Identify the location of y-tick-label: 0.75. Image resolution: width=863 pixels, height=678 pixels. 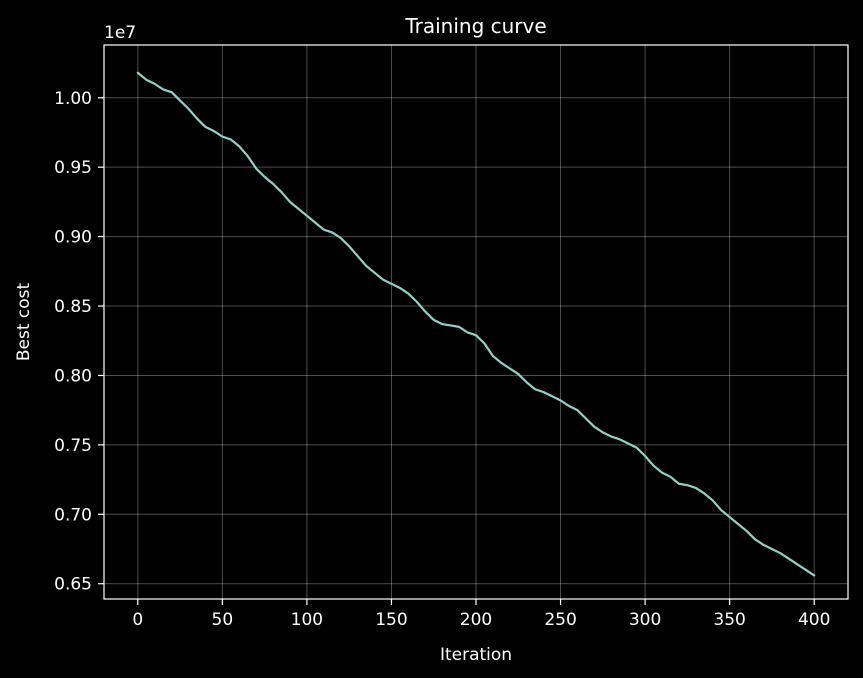
(73, 446).